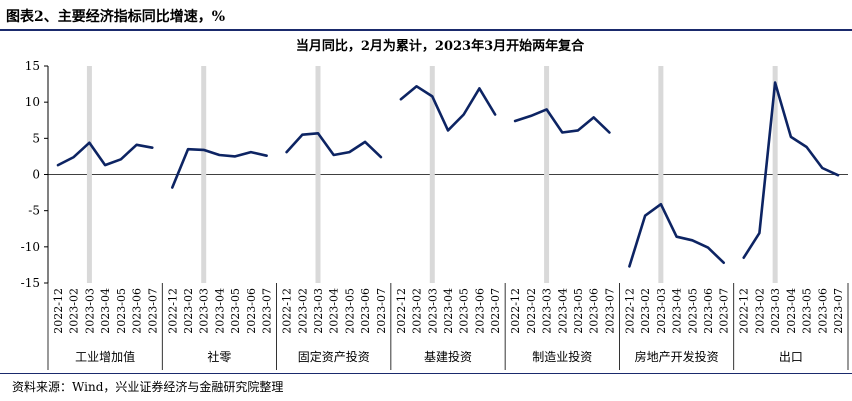  Describe the element at coordinates (426, 373) in the screenshot. I see `bottom-rule` at that location.